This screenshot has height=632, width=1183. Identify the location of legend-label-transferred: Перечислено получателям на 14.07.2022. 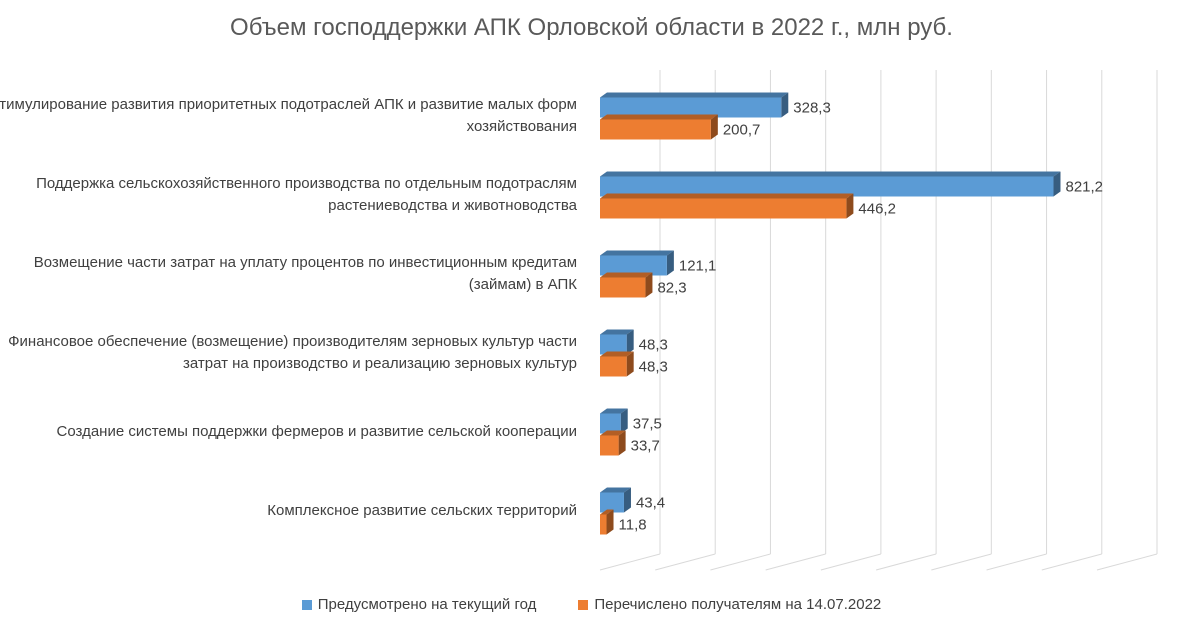
(738, 604).